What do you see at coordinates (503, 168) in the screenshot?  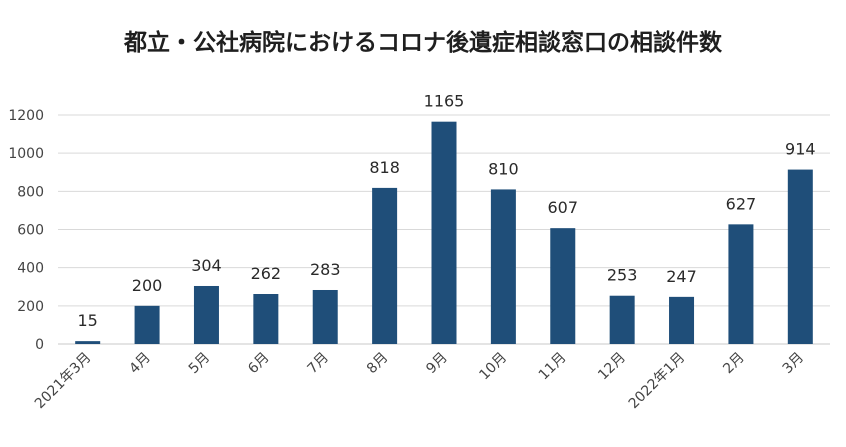 I see `data-label: 810` at bounding box center [503, 168].